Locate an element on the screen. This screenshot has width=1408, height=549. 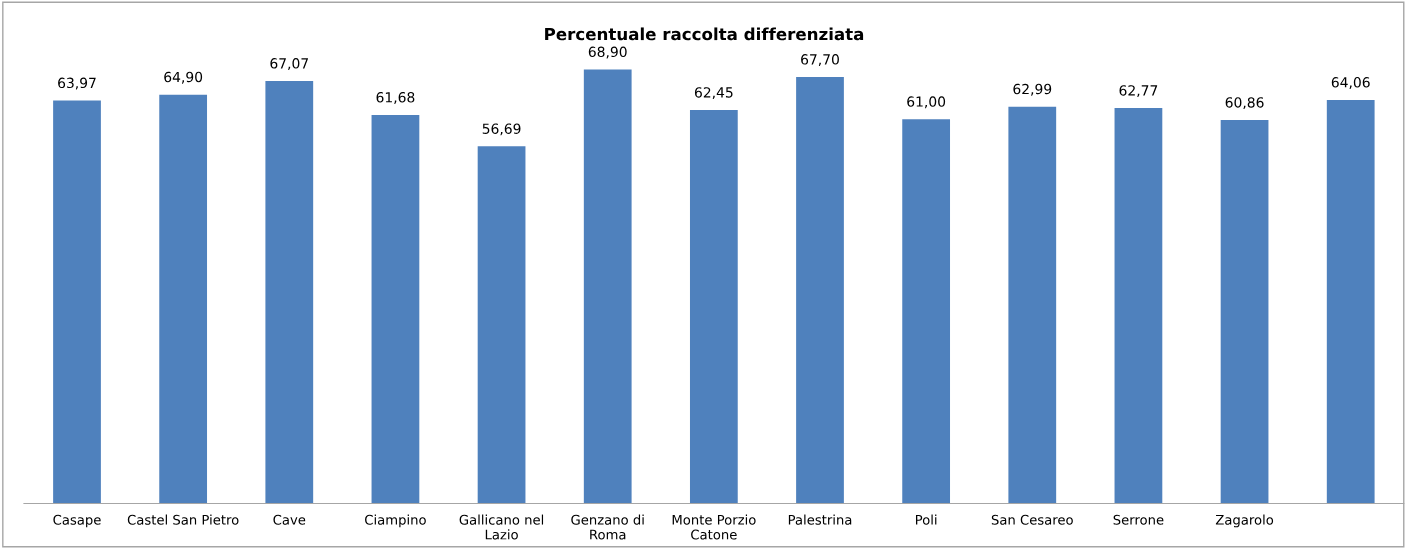
data-label: 64,06 is located at coordinates (1350, 83).